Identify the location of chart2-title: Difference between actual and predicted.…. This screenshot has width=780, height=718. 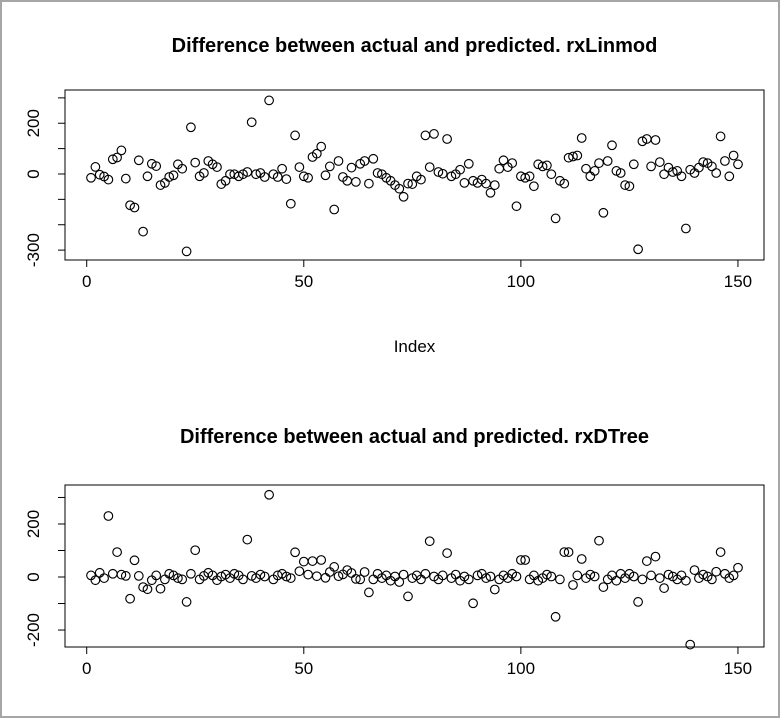
(414, 437).